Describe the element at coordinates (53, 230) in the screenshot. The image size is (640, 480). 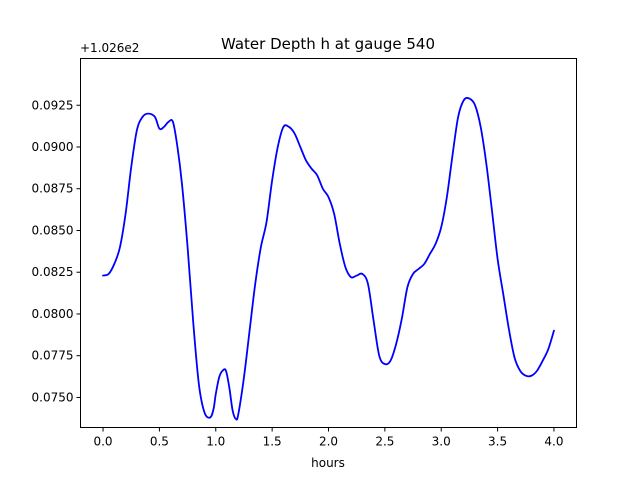
I see `y-tick-label: 0.0850` at that location.